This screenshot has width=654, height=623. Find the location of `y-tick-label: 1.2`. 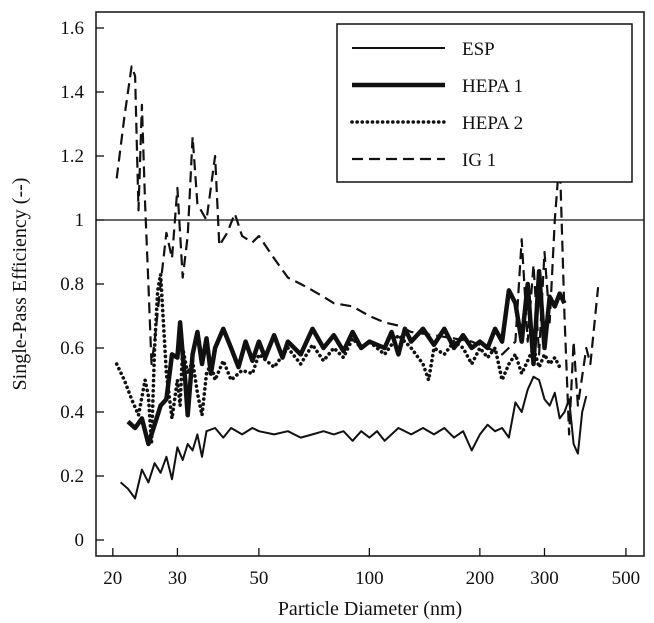

y-tick-label: 1.2 is located at coordinates (72, 156).